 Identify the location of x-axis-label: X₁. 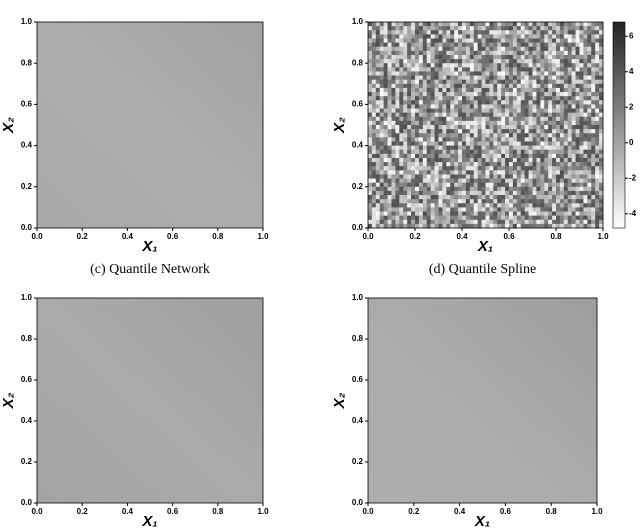
(149, 521).